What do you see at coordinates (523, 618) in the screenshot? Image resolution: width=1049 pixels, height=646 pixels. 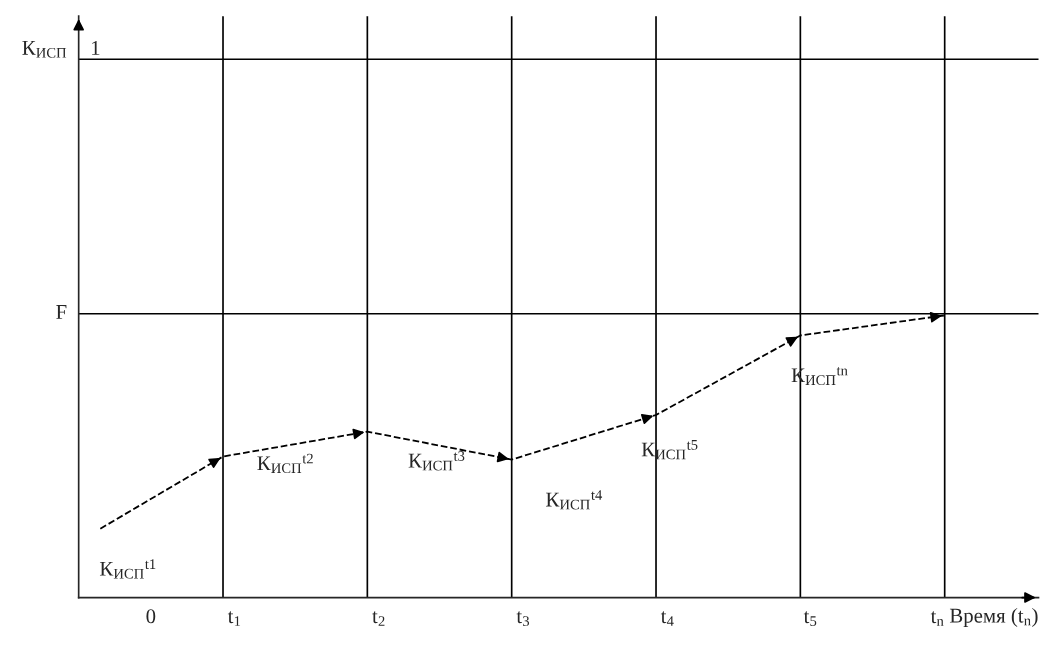 I see `x-tick-label: t$_{3}$` at bounding box center [523, 618].